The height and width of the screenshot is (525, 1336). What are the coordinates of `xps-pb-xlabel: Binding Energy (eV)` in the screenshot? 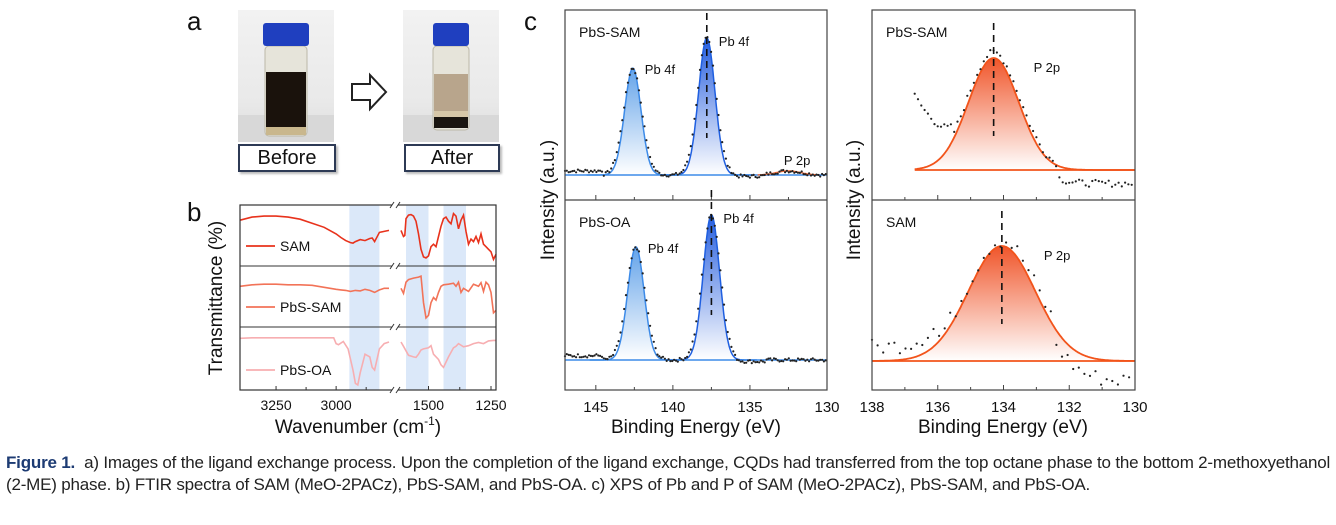 It's located at (696, 427).